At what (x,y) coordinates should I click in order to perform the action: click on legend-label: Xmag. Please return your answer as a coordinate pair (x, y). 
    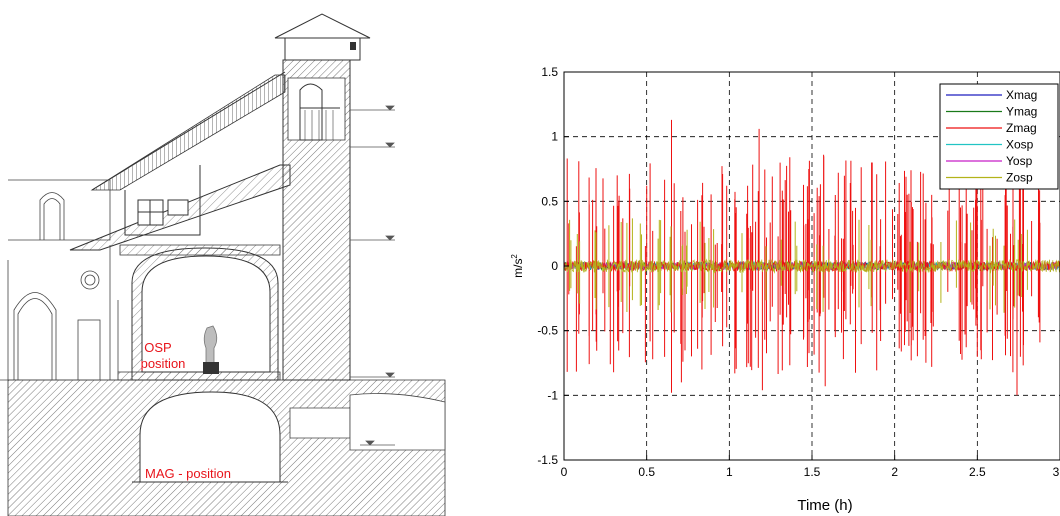
    Looking at the image, I should click on (1021, 95).